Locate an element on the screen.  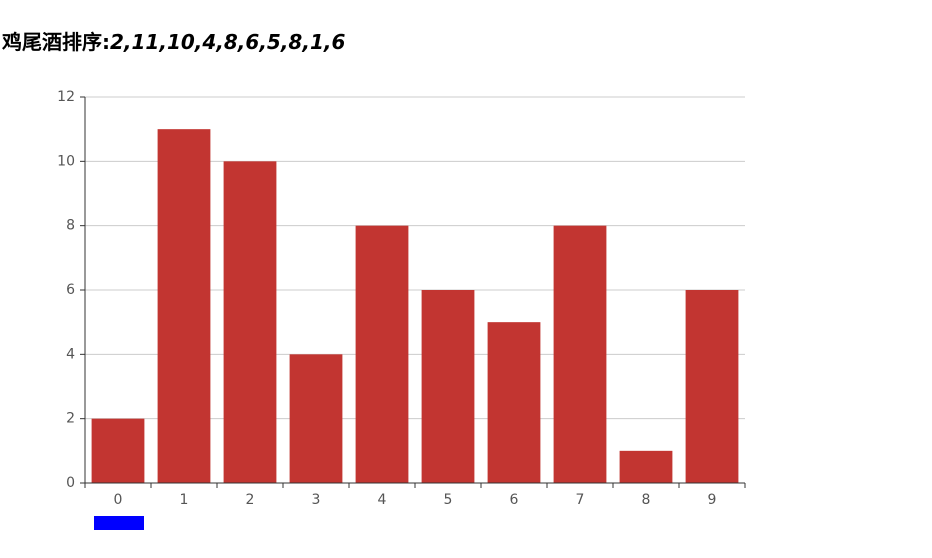
y-tick-label: 0 is located at coordinates (70, 483).